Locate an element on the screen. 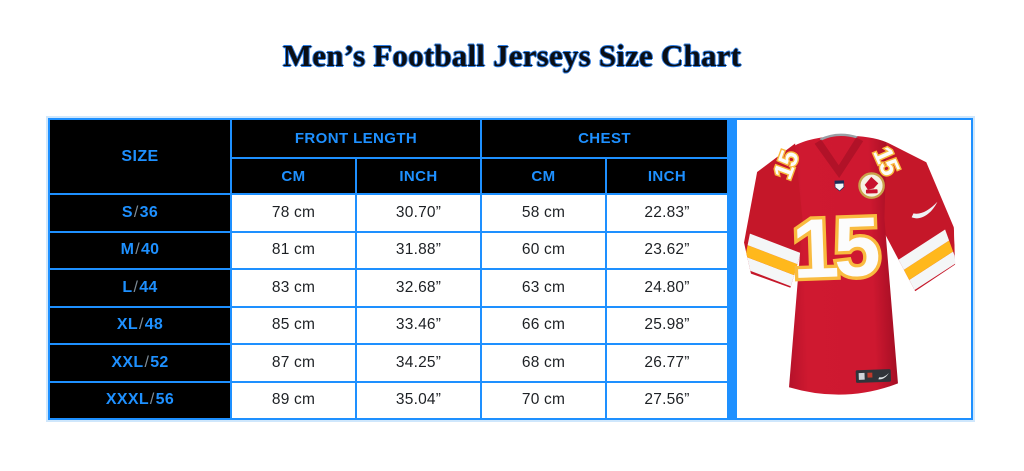 Image resolution: width=1024 pixels, height=471 pixels. size-label-xxxl56: XXXL/56 is located at coordinates (140, 400).